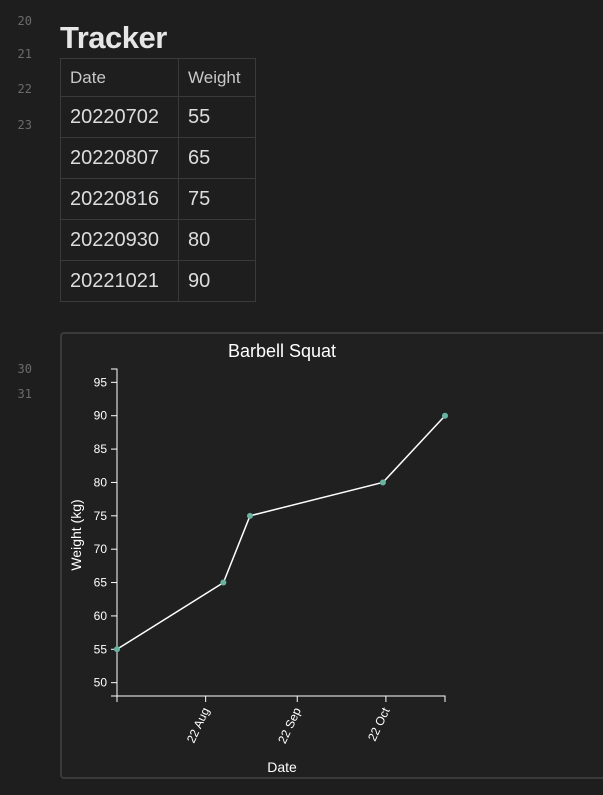  Describe the element at coordinates (76, 534) in the screenshot. I see `y-axis-label: Weight (kg)` at that location.